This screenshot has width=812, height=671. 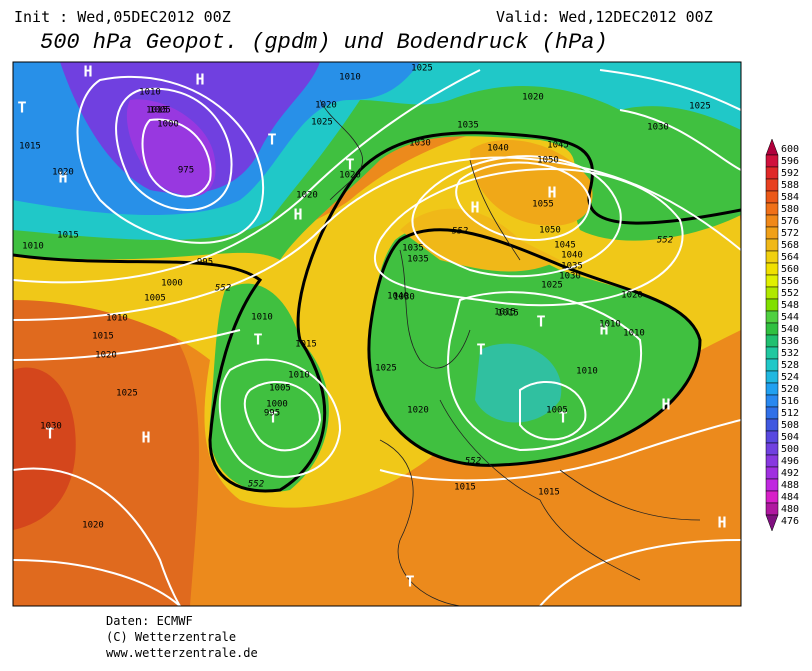 I want to click on isobar-label: 1005, so click(x=155, y=299).